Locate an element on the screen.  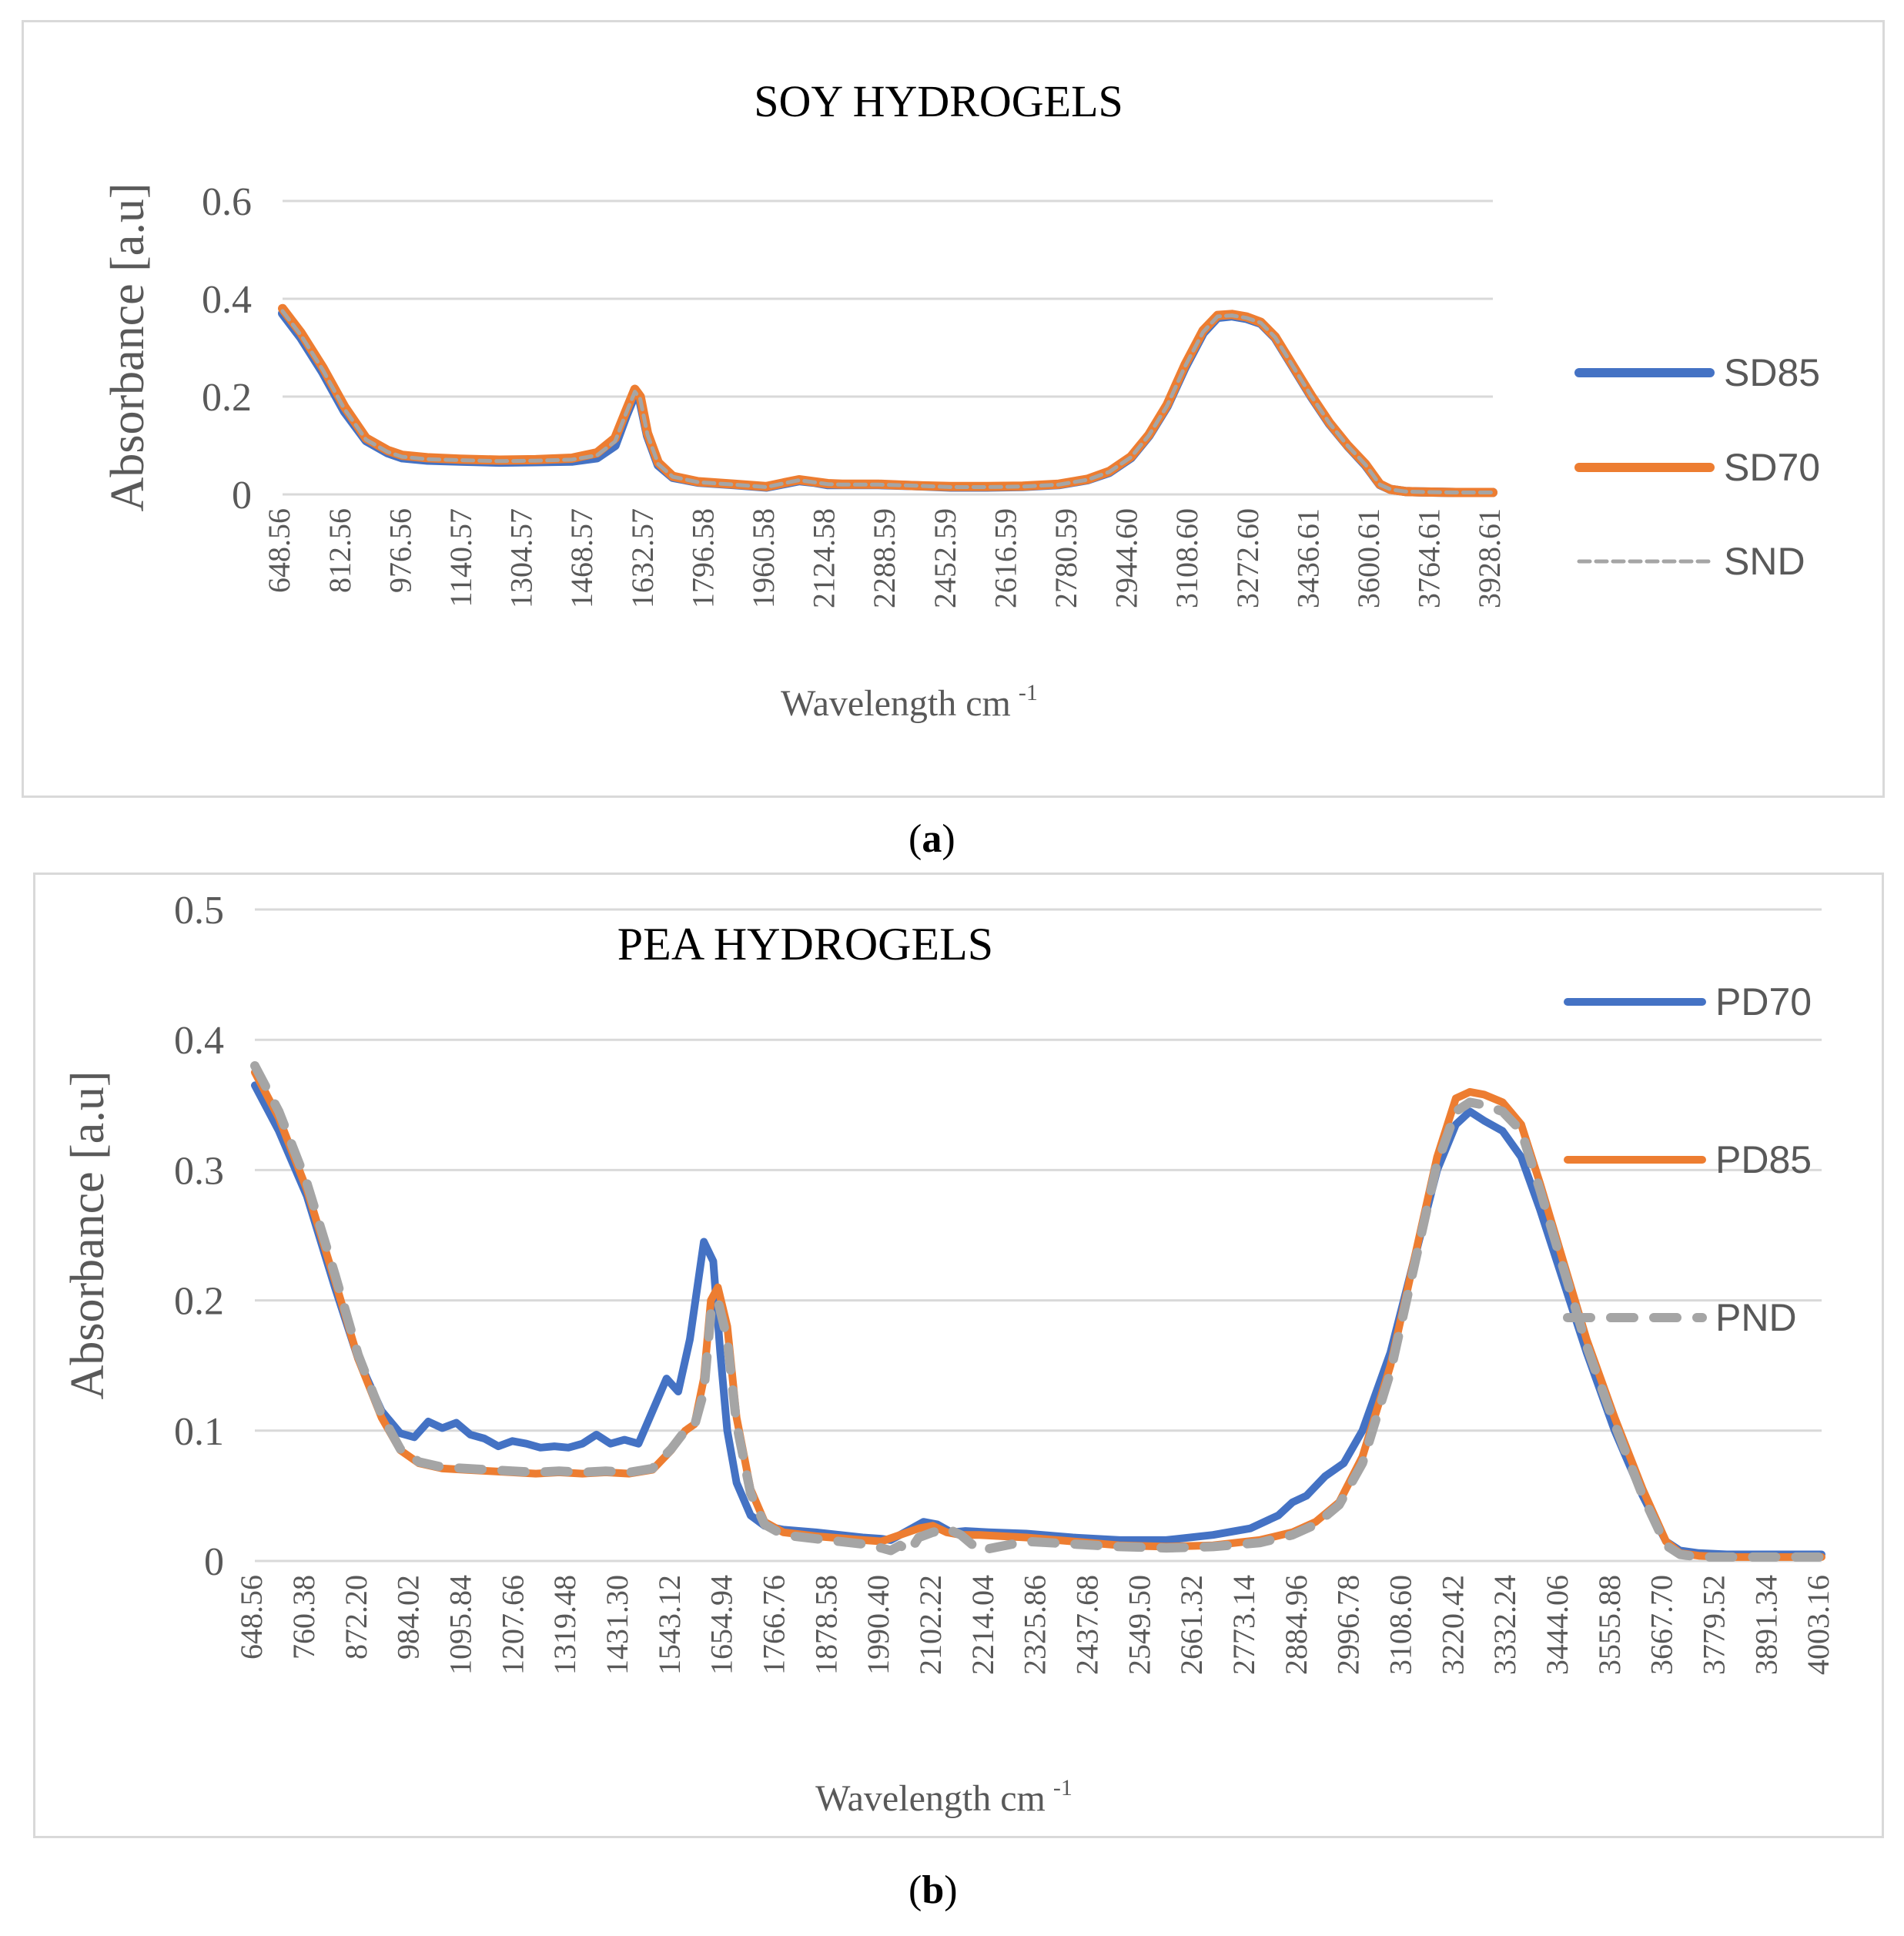
x-tick-label: 1319.48 is located at coordinates (564, 1625).